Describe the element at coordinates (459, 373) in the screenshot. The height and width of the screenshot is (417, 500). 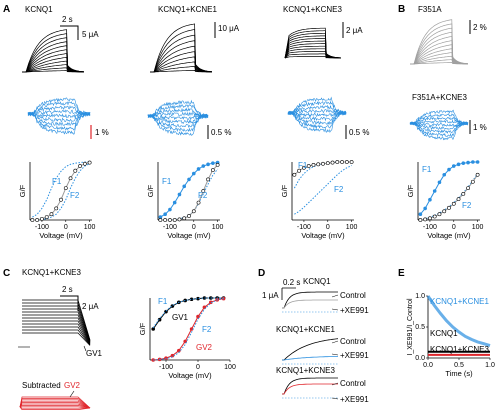
I see `x-axis-label: Time (s)` at that location.